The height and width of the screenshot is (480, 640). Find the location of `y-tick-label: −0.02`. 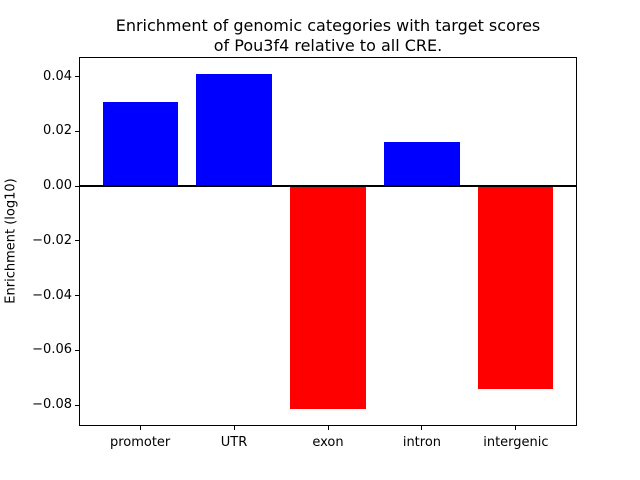

y-tick-label: −0.02 is located at coordinates (52, 240).